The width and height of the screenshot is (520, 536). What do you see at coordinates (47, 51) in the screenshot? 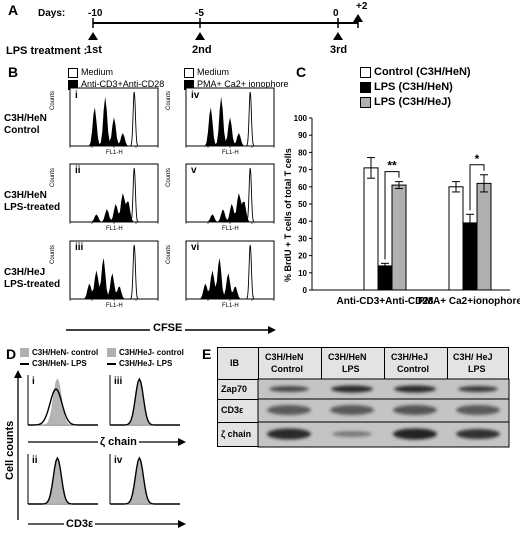
I see `lps-treatment-label: LPS treatment :` at bounding box center [47, 51].